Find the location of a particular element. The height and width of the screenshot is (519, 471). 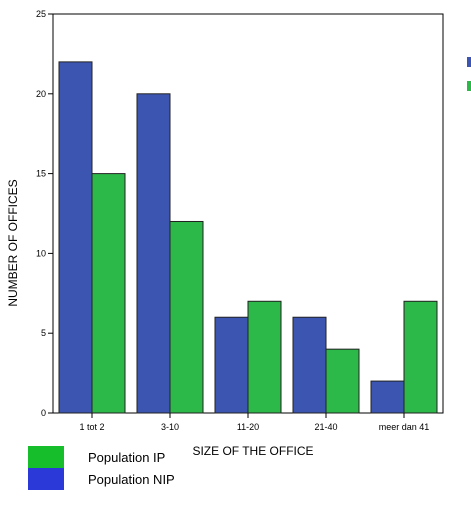

y-tick-label-10: 10 is located at coordinates (41, 253).